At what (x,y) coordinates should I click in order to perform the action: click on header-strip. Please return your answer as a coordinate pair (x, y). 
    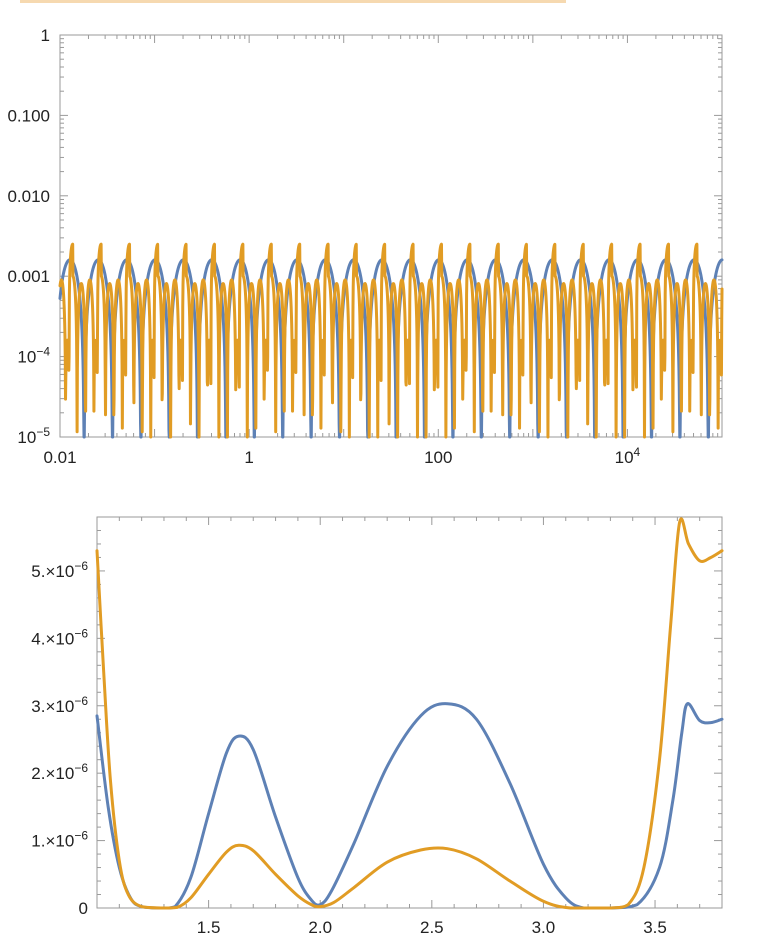
    Looking at the image, I should click on (293, 1).